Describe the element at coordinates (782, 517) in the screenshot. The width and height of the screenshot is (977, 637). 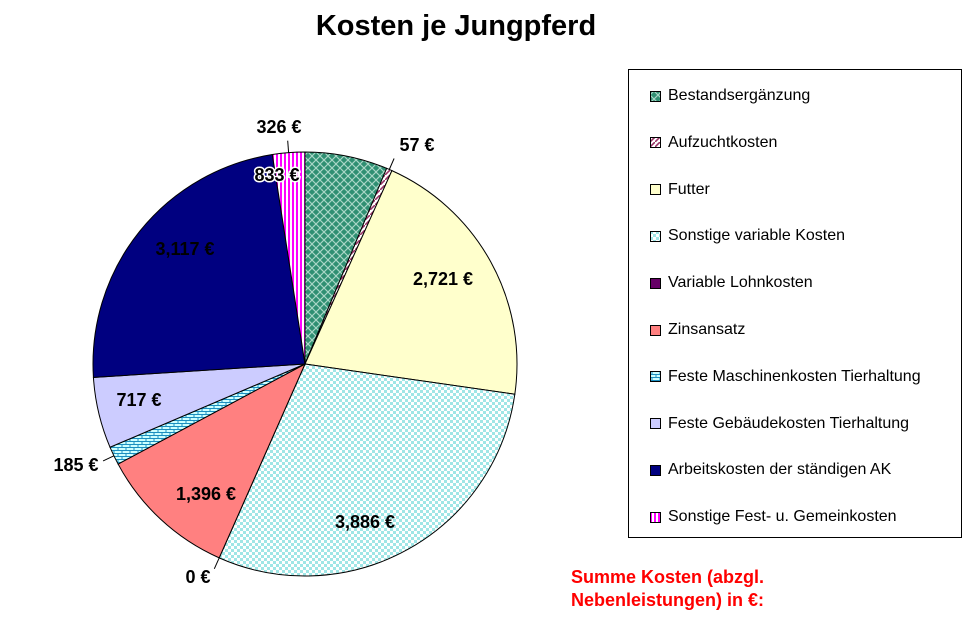
I see `legend-label: Sonstige Fest- u. Gemeinkosten` at that location.